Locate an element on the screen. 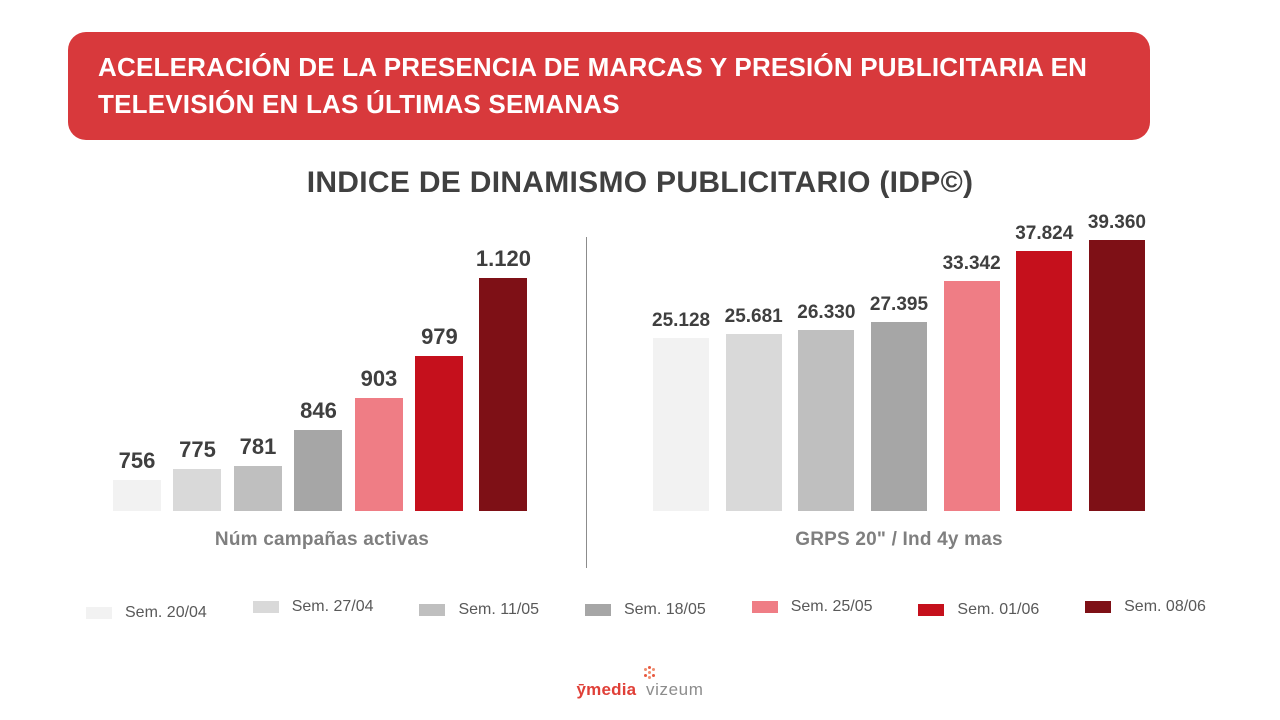  bar-value-label: 903 is located at coordinates (379, 378).